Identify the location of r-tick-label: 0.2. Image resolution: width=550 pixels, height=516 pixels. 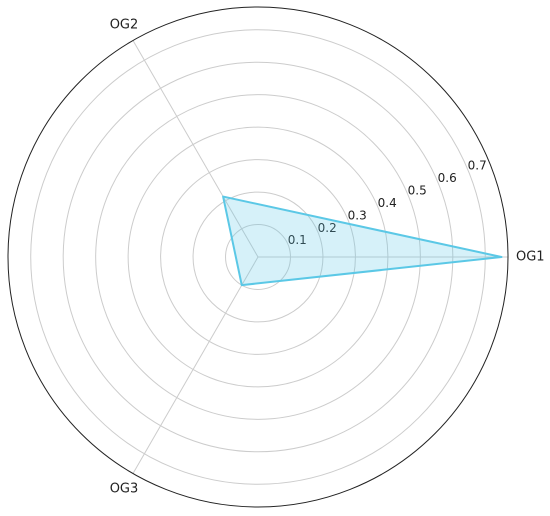
(327, 228).